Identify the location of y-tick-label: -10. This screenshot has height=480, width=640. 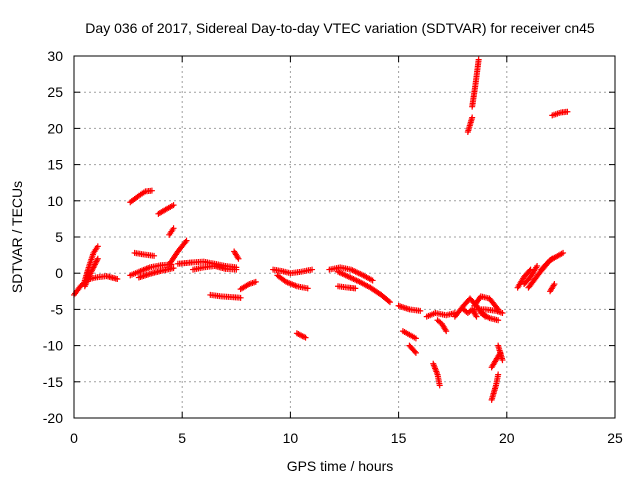
(53, 346).